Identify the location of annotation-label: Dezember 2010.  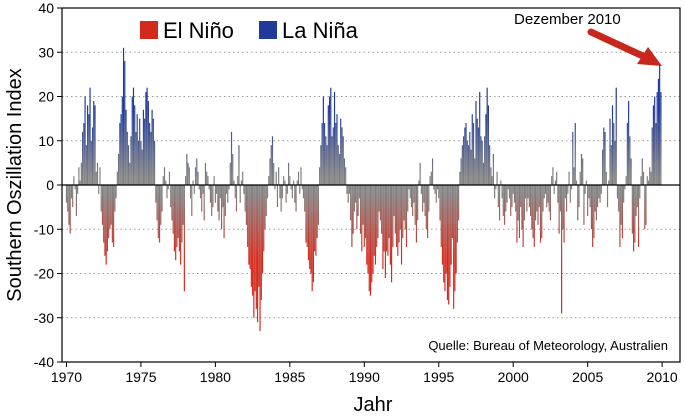
(567, 19).